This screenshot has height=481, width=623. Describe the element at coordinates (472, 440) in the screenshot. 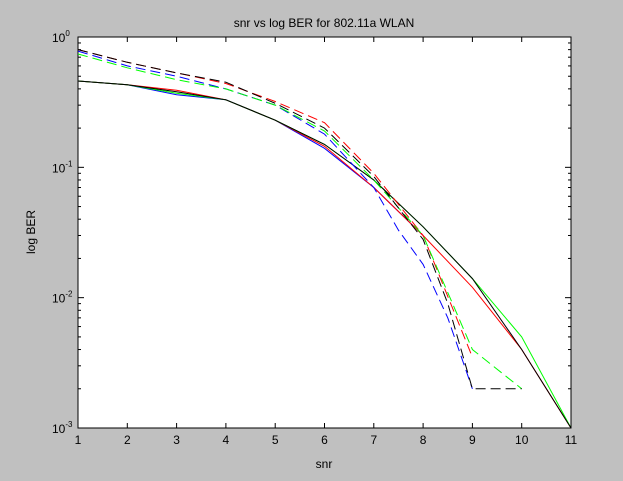

I see `x-tick-label: 9` at that location.